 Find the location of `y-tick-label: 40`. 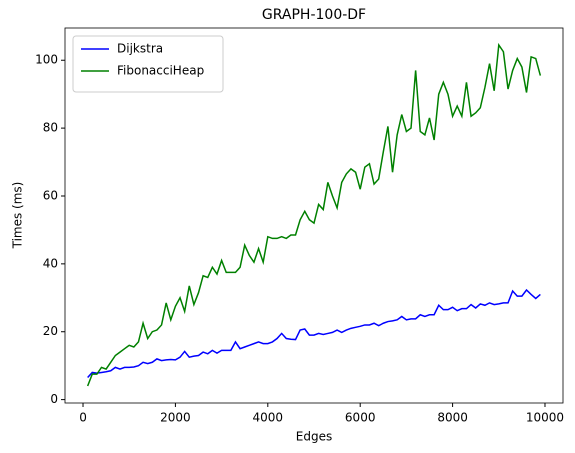

y-tick-label: 40 is located at coordinates (50, 263).